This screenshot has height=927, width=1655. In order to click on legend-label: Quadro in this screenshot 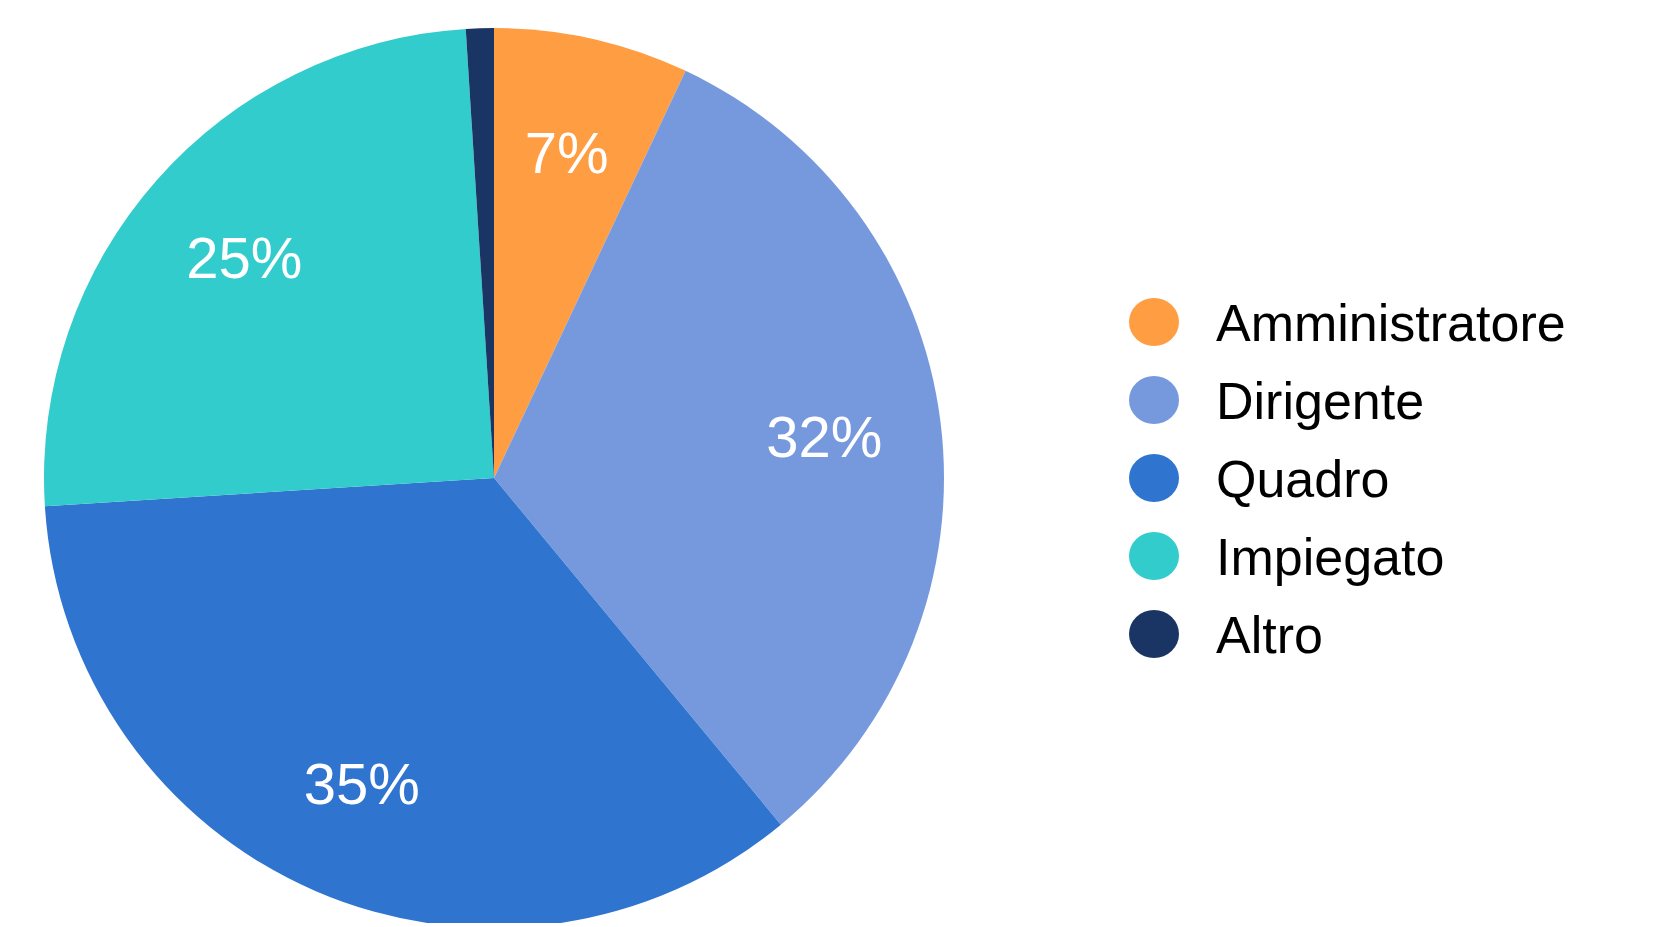, I will do `click(1303, 478)`.